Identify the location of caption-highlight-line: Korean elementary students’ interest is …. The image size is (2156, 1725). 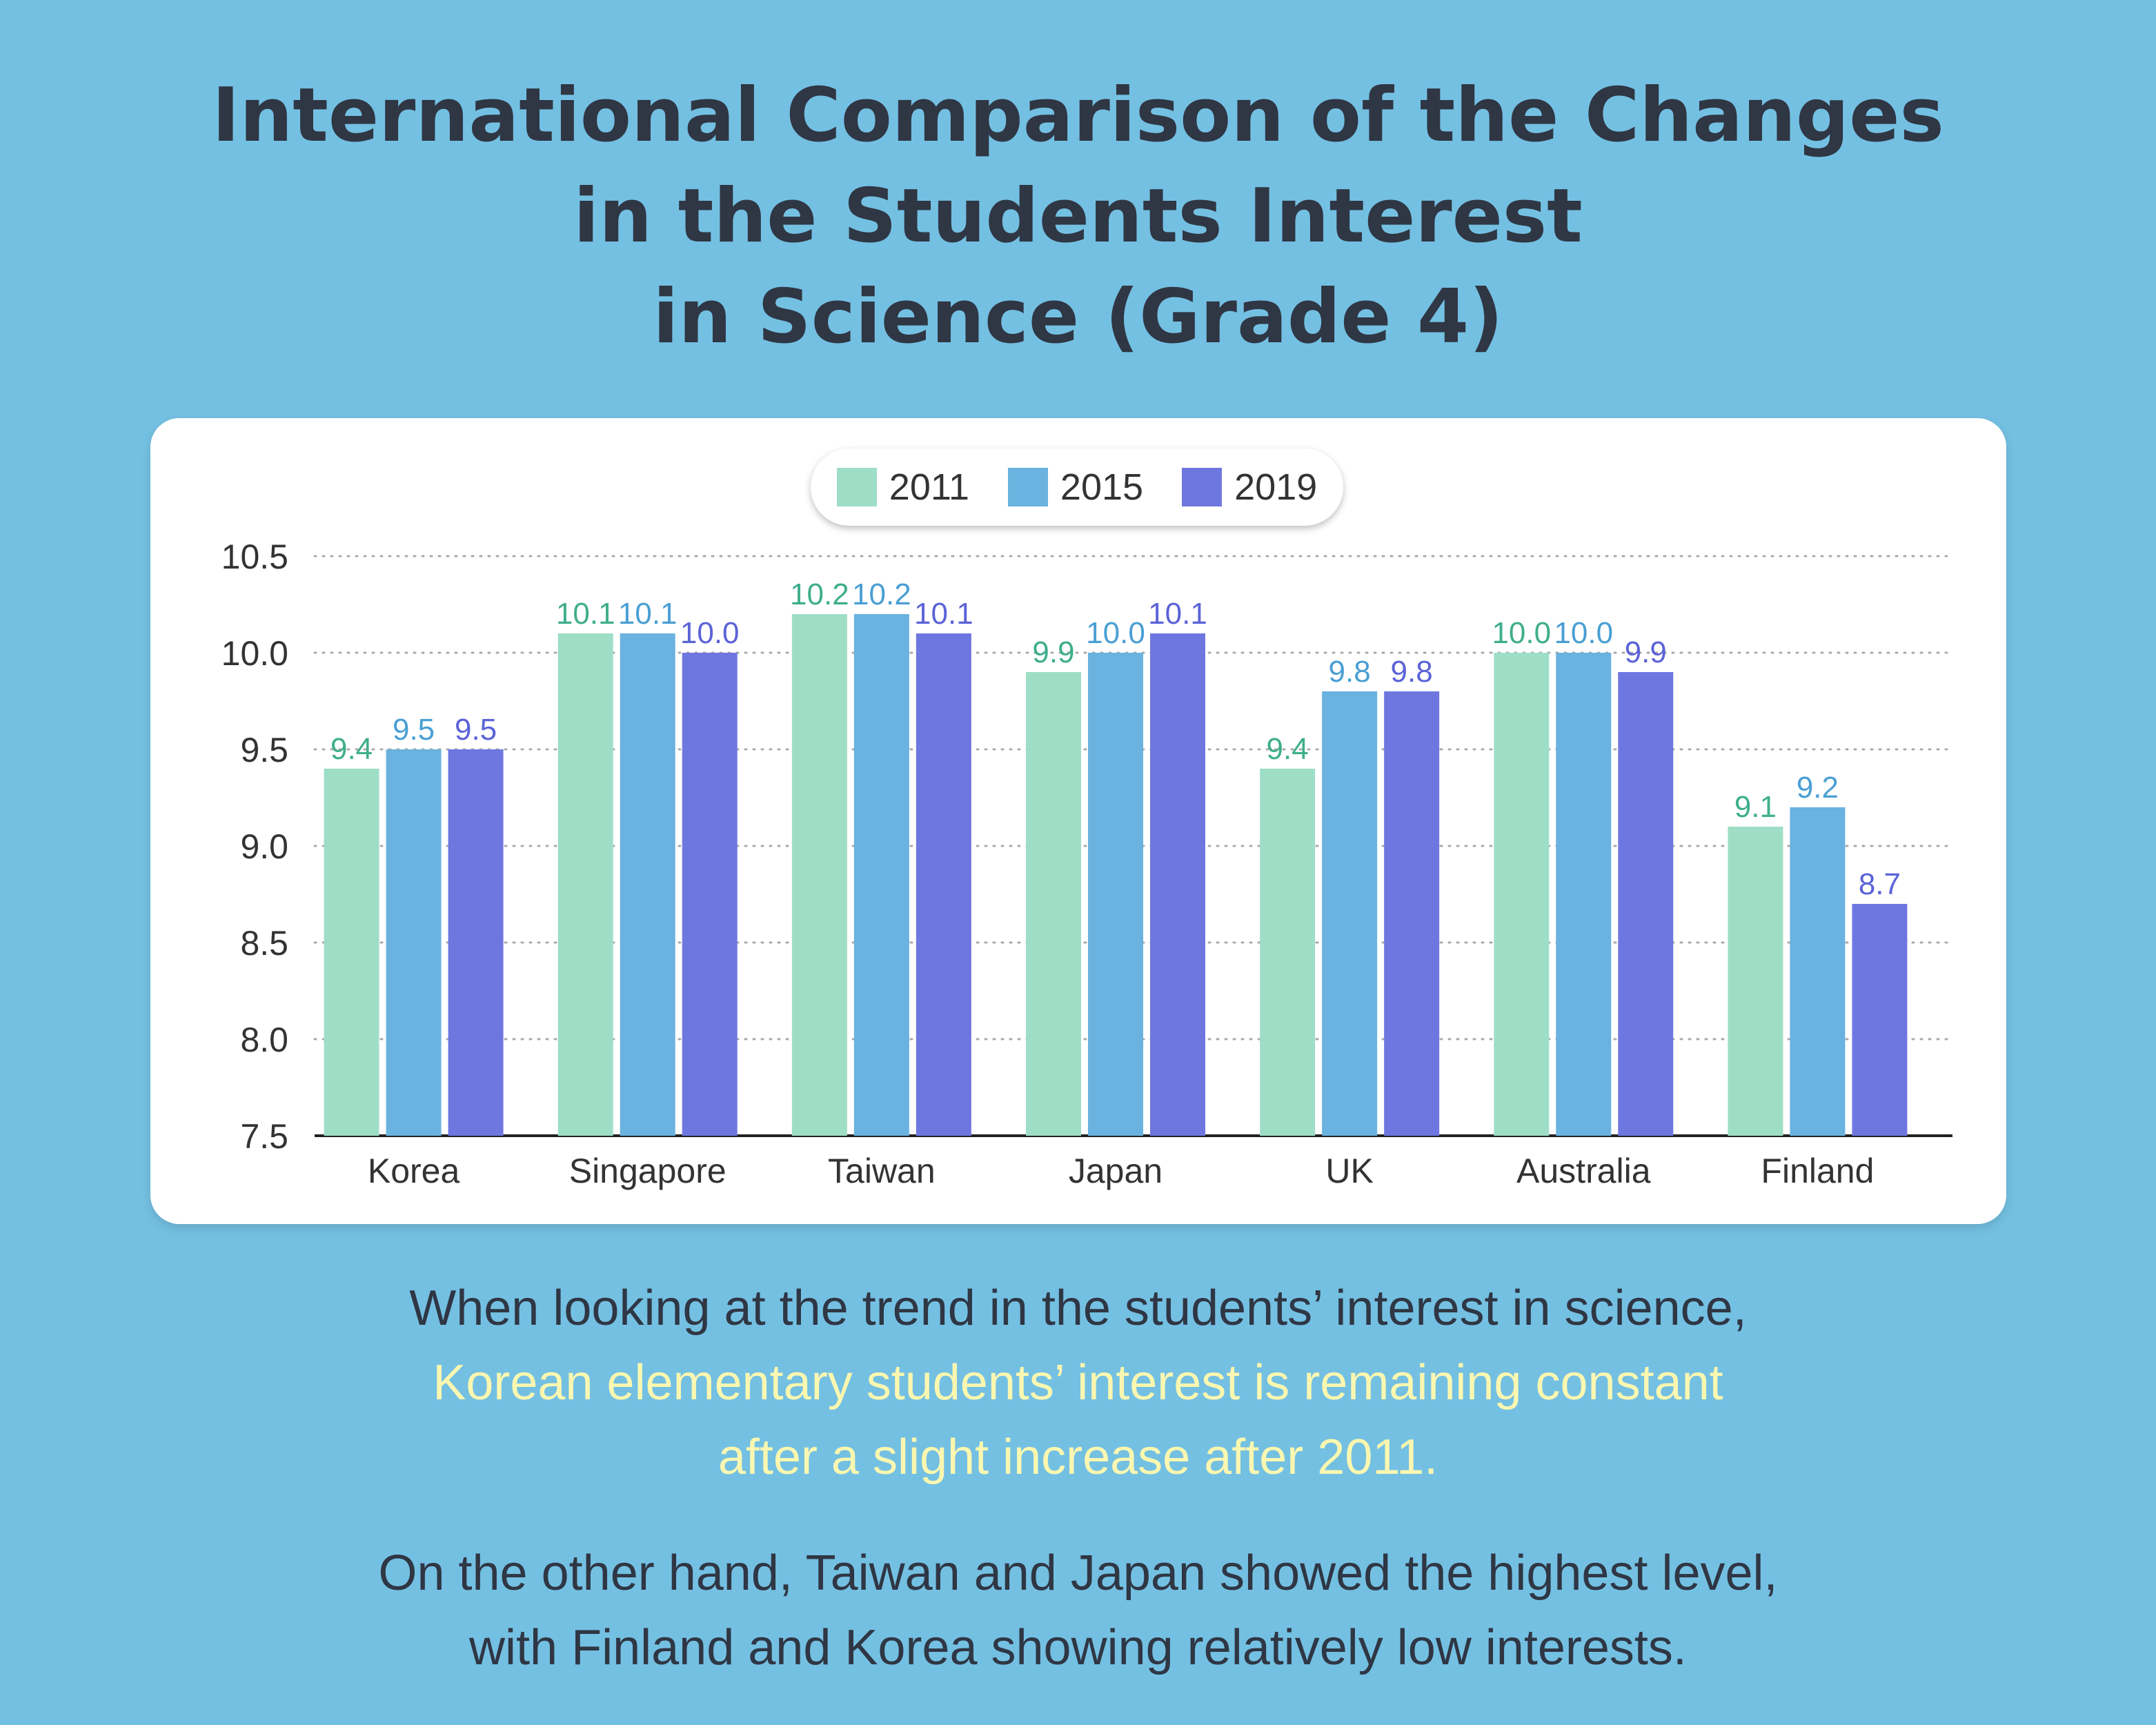
(1078, 1382).